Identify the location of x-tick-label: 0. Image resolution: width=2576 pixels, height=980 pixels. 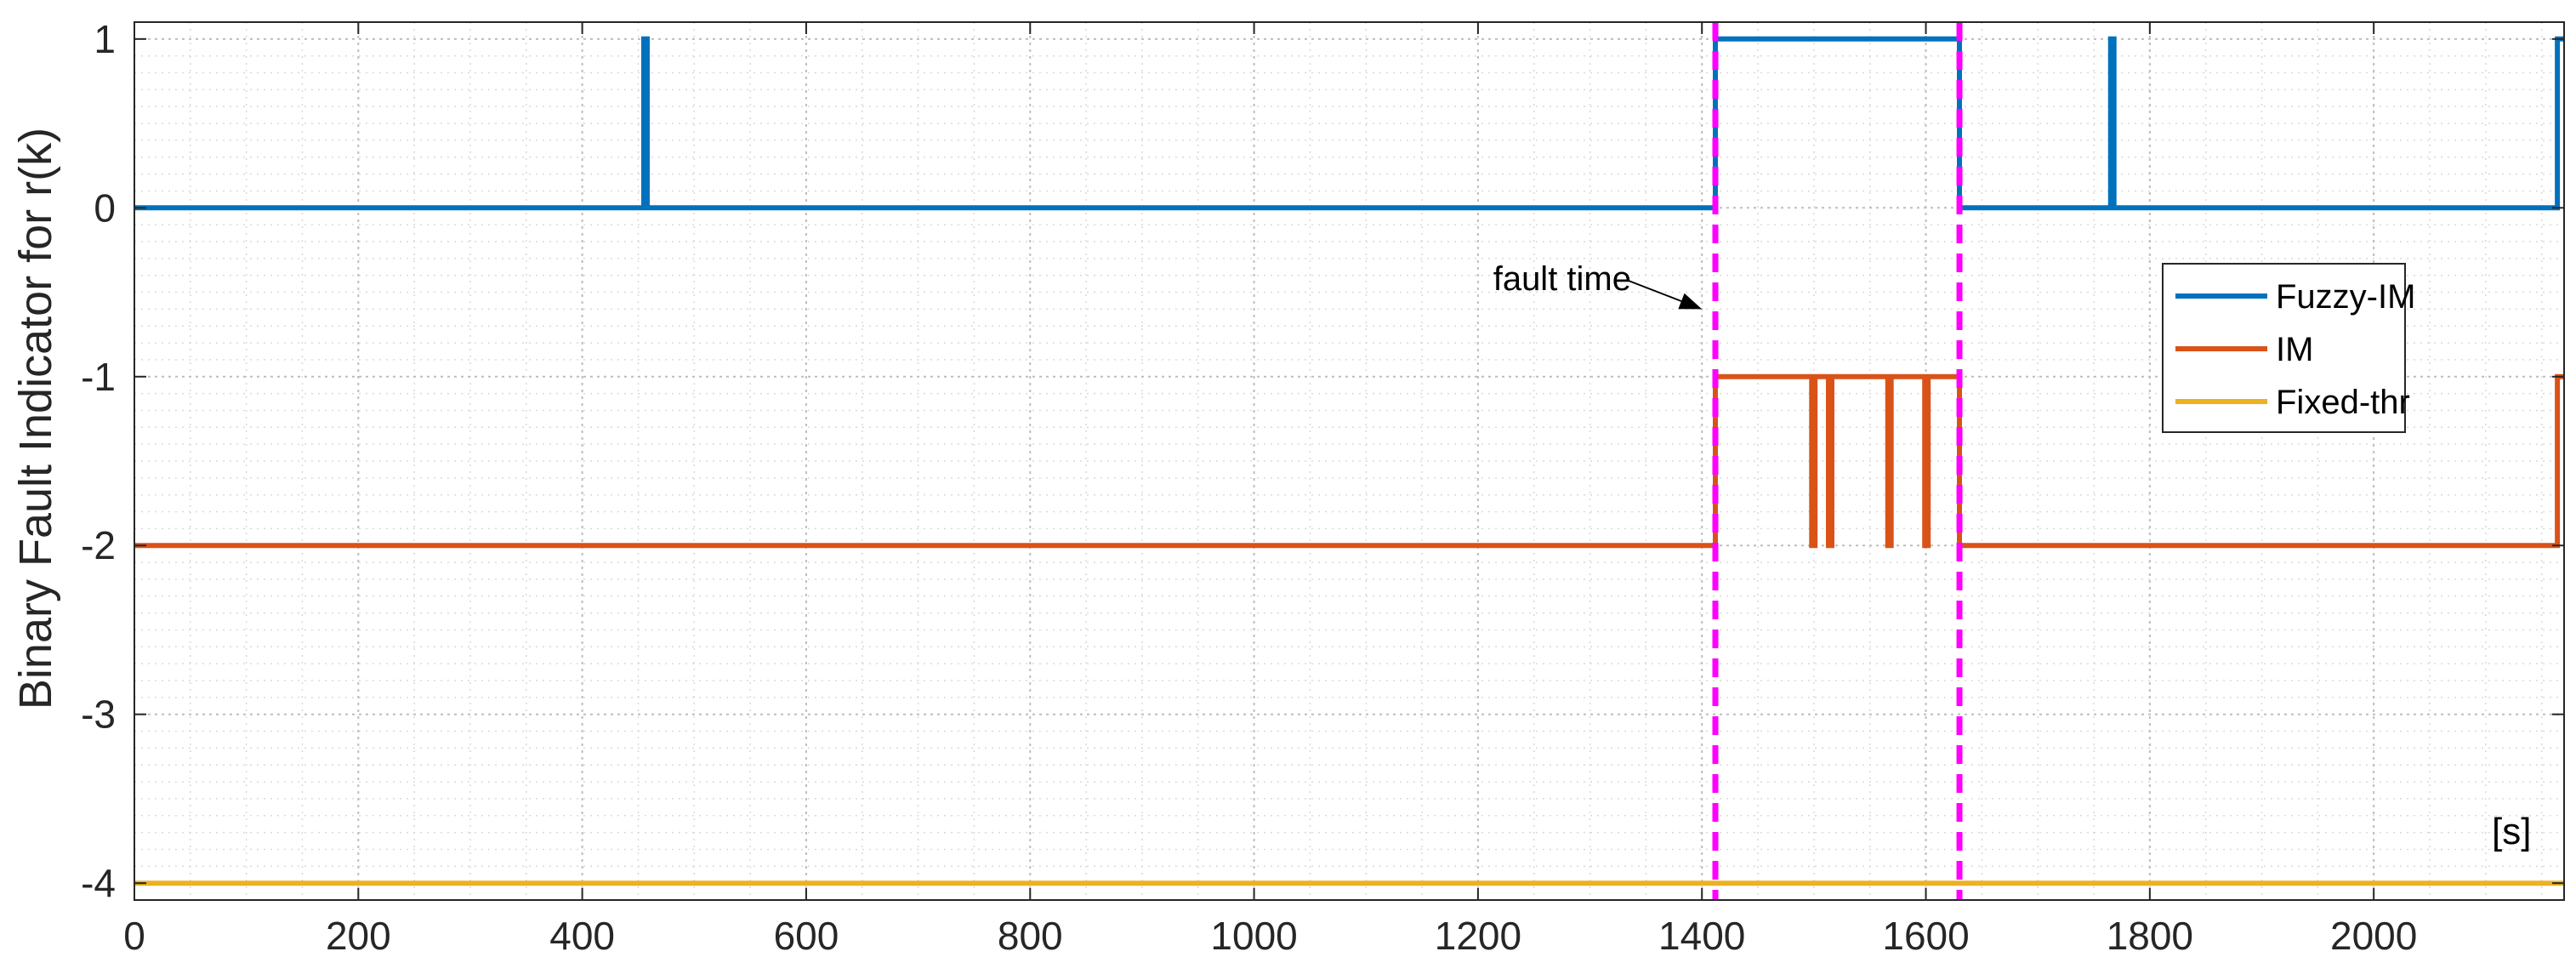
(134, 936).